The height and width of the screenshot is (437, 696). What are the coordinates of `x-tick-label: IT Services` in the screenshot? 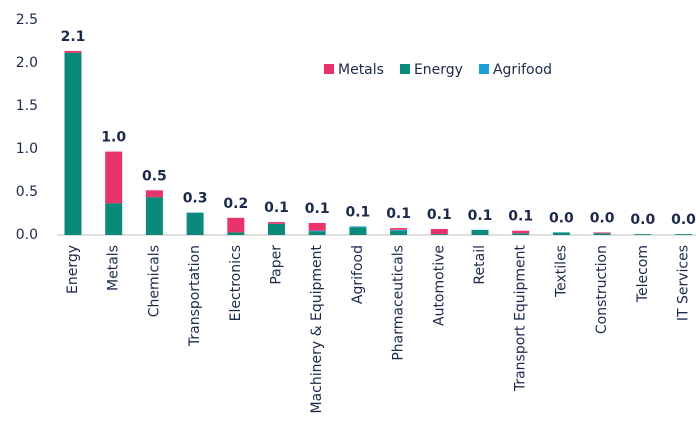 It's located at (684, 283).